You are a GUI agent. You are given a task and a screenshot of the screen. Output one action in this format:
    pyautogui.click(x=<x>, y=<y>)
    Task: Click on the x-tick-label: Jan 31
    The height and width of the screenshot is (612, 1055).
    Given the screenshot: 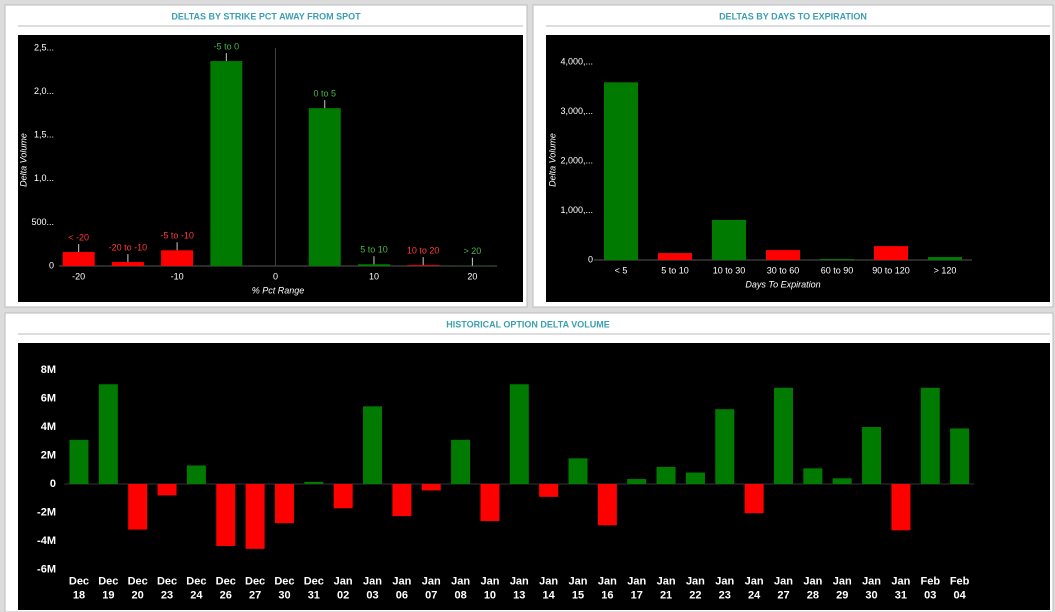 What is the action you would take?
    pyautogui.click(x=900, y=588)
    